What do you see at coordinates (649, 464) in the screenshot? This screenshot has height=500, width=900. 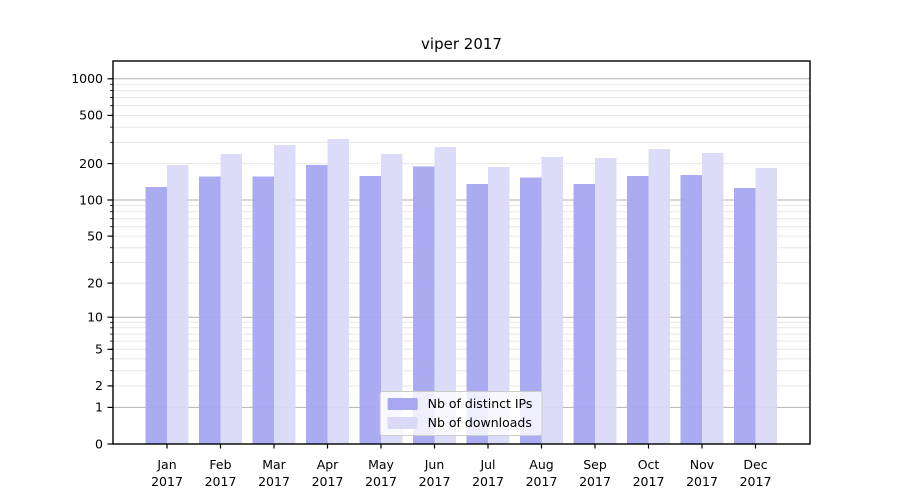 I see `x-tick-label-month: Oct` at bounding box center [649, 464].